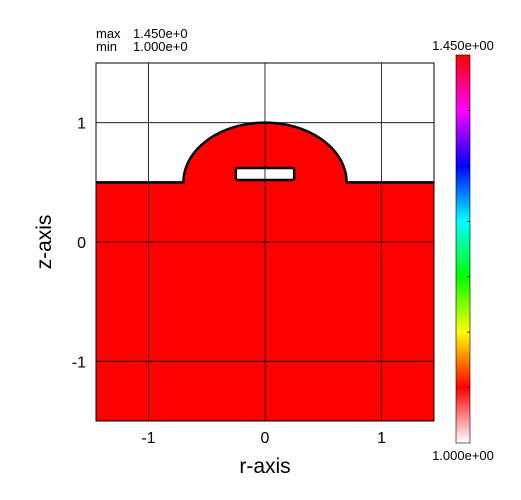 The height and width of the screenshot is (500, 521). Describe the element at coordinates (264, 466) in the screenshot. I see `x-axis-label: r-axis` at that location.